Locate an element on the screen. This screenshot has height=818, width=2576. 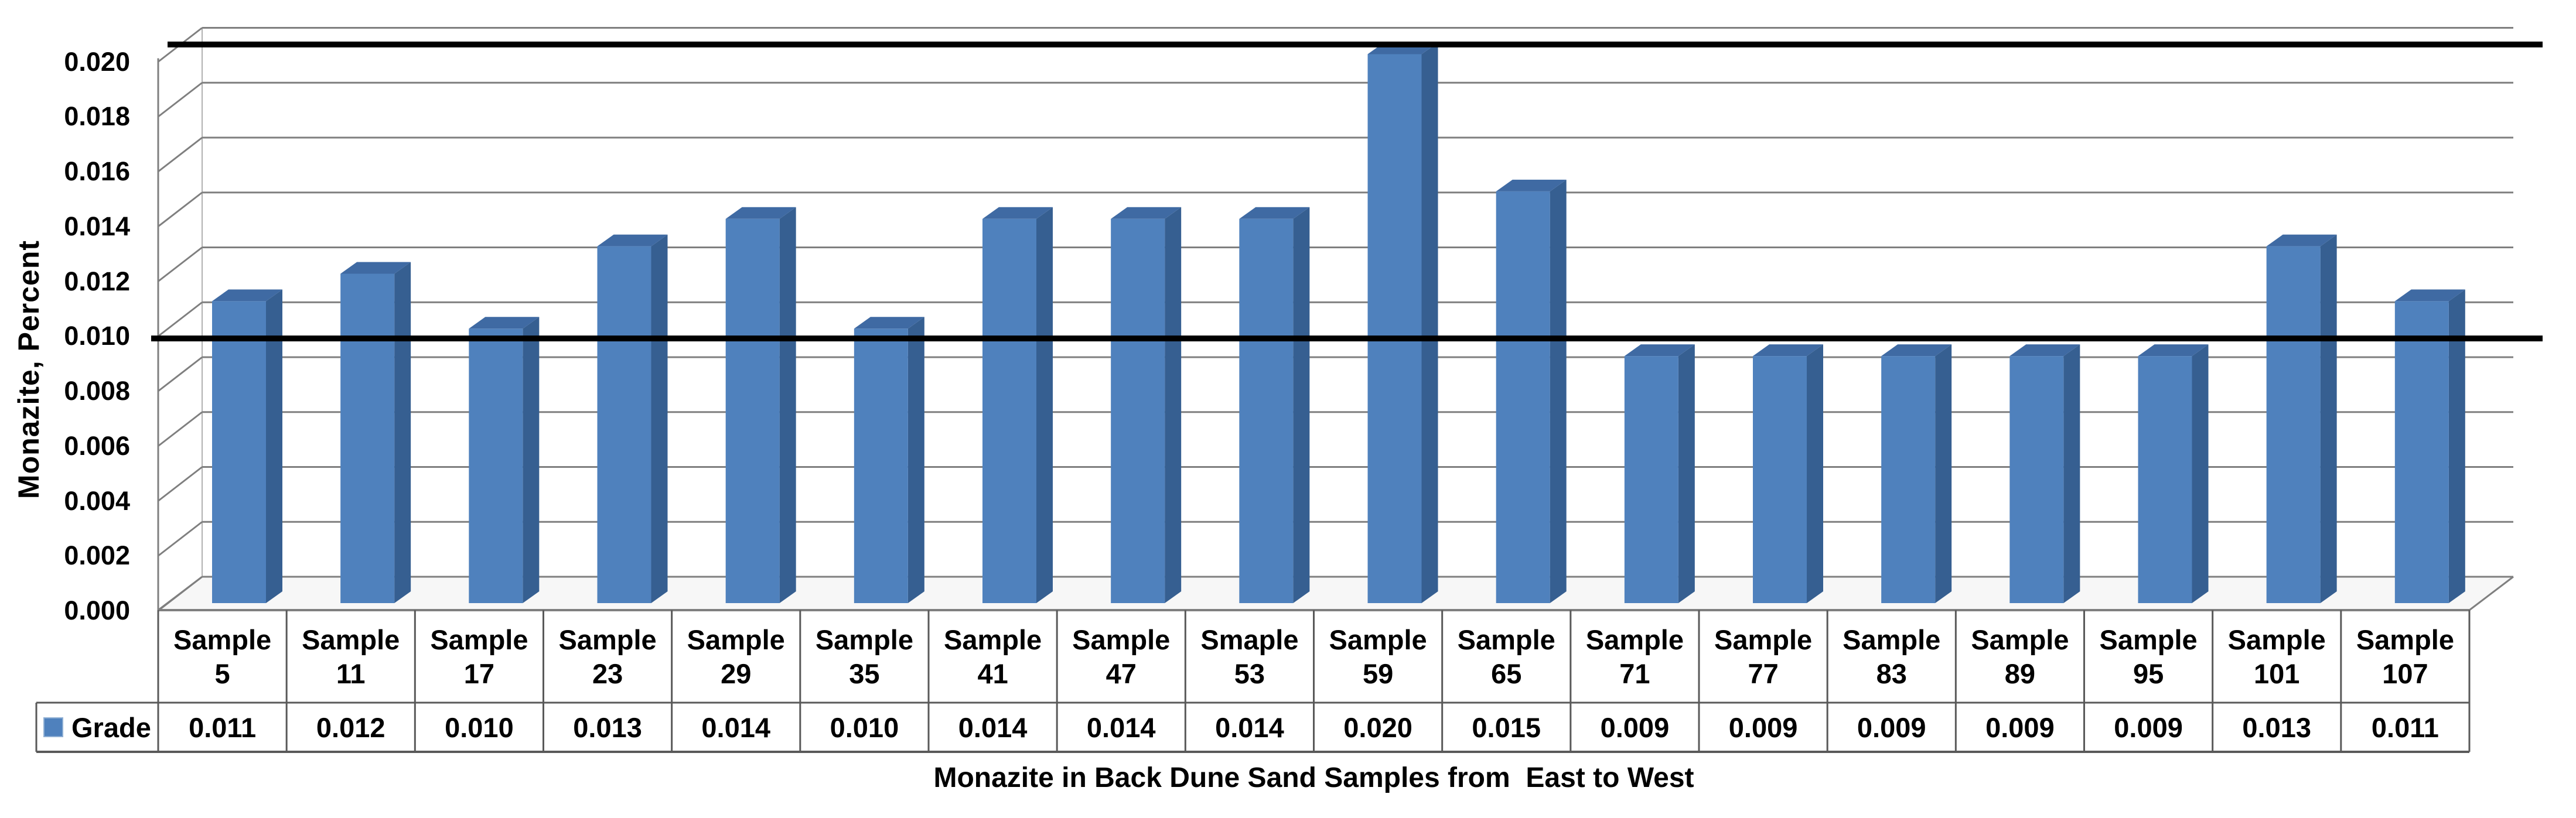
category-header-cell: Sample 29 is located at coordinates (736, 657).